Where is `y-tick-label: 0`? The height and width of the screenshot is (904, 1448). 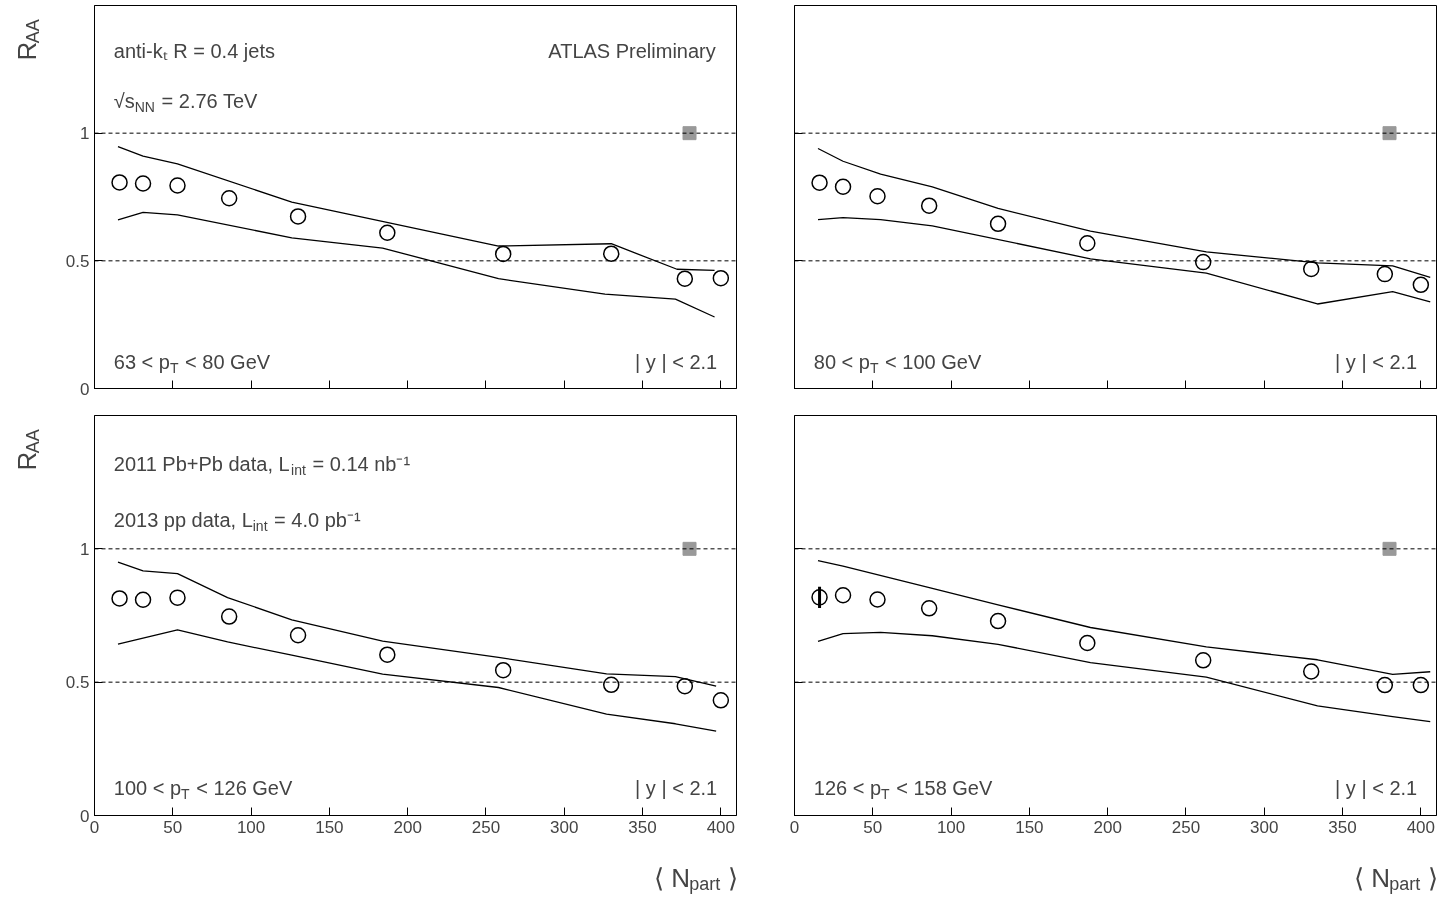 y-tick-label: 0 is located at coordinates (85, 389).